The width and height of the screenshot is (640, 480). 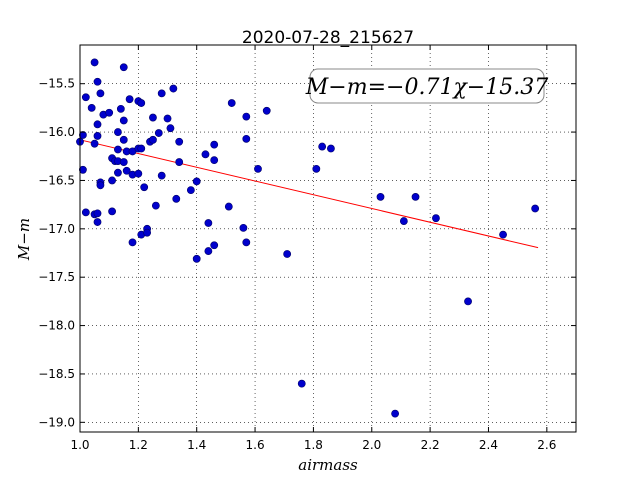 What do you see at coordinates (328, 465) in the screenshot?
I see `x-axis-label: airmass` at bounding box center [328, 465].